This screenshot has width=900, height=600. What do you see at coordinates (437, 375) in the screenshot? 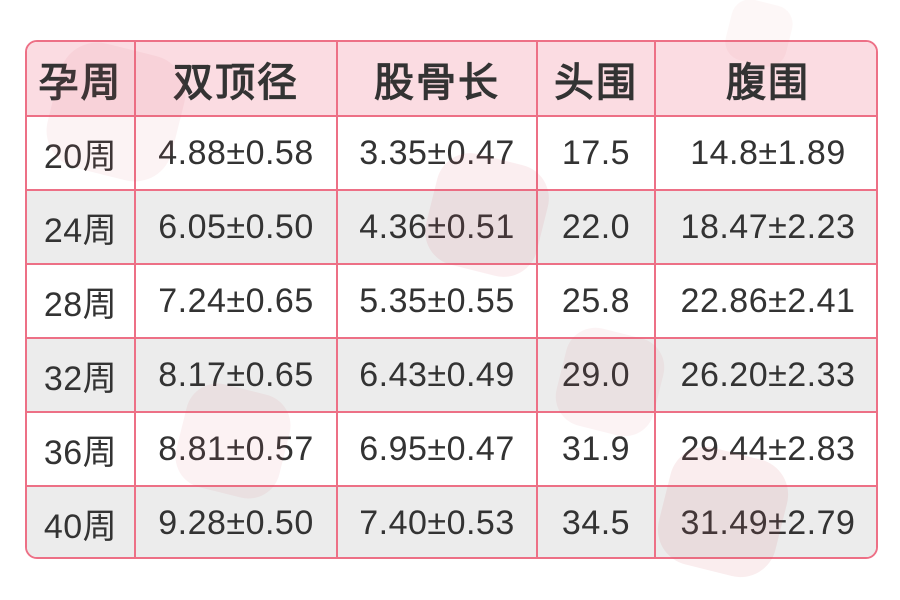
I see `cell-femur-length: 6.43±0.49` at bounding box center [437, 375].